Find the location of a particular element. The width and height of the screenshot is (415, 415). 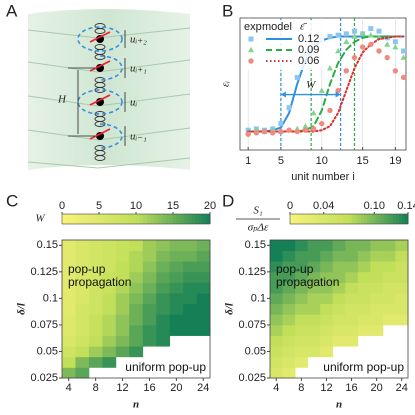

annotation: uniform pop-up is located at coordinates (363, 367).